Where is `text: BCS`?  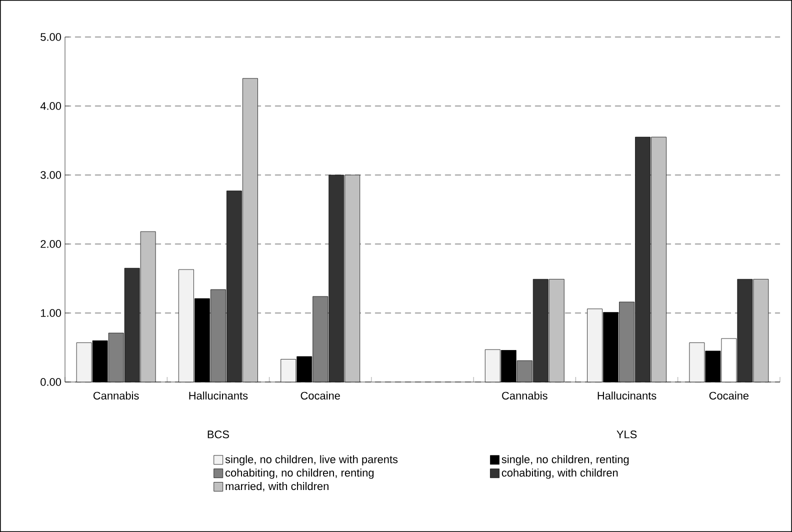
text: BCS is located at coordinates (218, 434).